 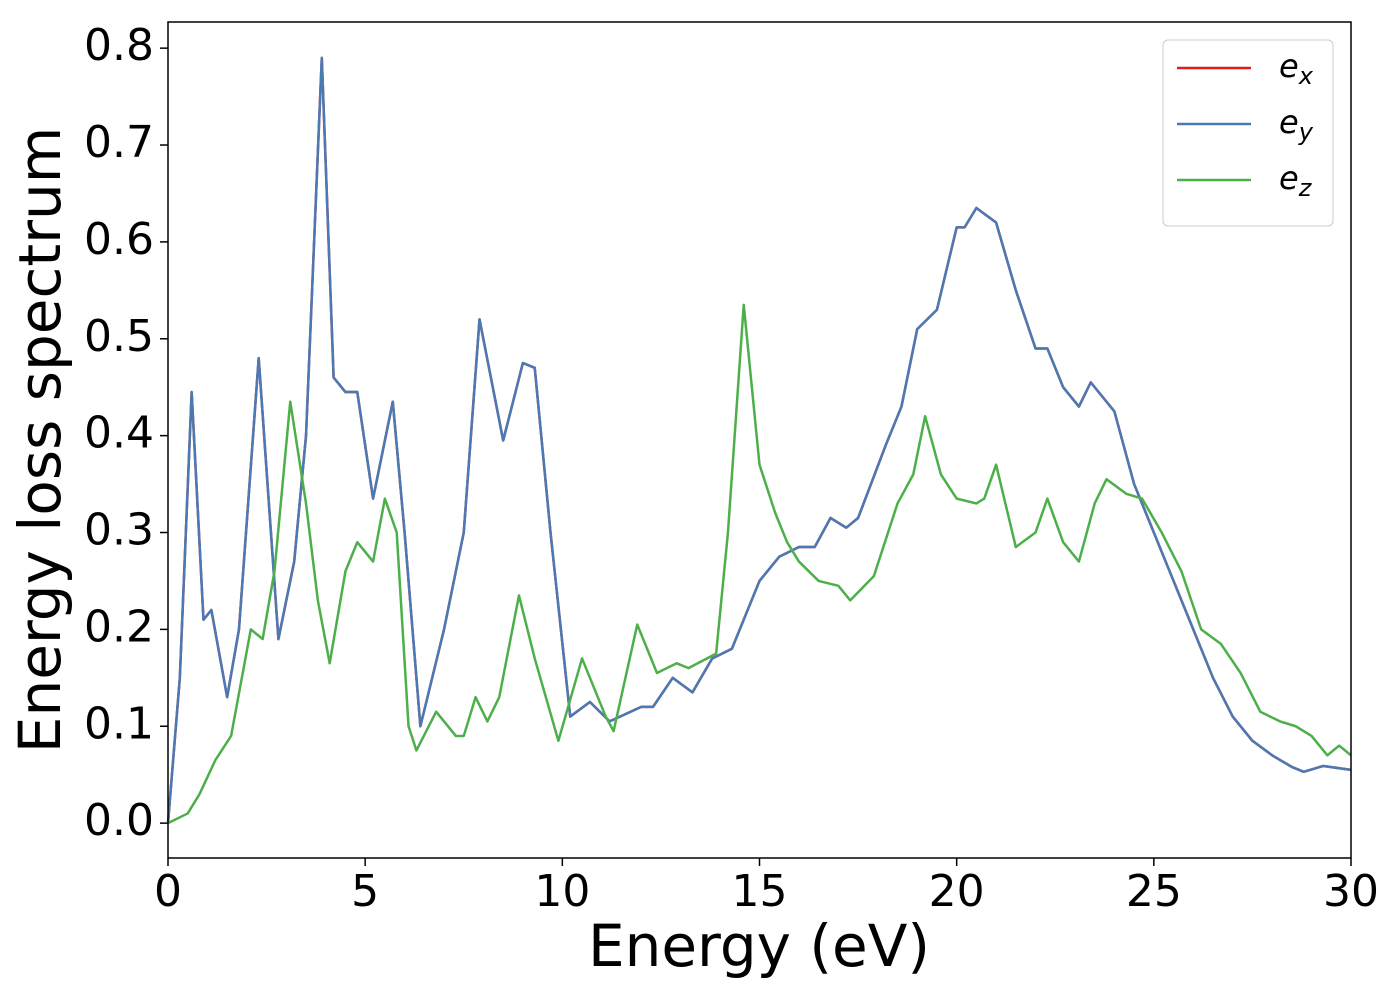 What do you see at coordinates (119, 239) in the screenshot?
I see `y-tick-label: 0.6` at bounding box center [119, 239].